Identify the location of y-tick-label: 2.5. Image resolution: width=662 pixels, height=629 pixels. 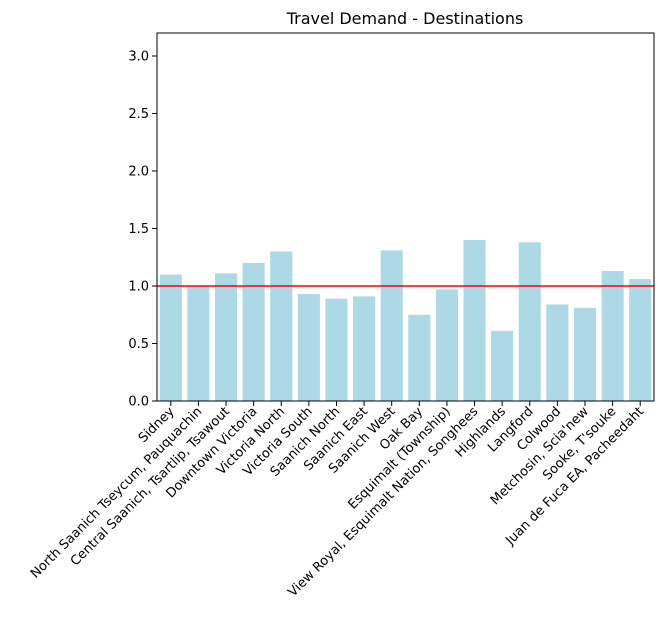
(138, 114).